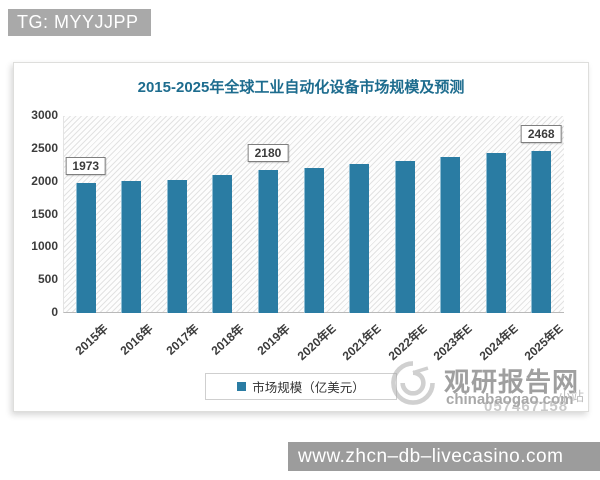 Image resolution: width=600 pixels, height=480 pixels. I want to click on x-tick-label: 2025年E, so click(543, 342).